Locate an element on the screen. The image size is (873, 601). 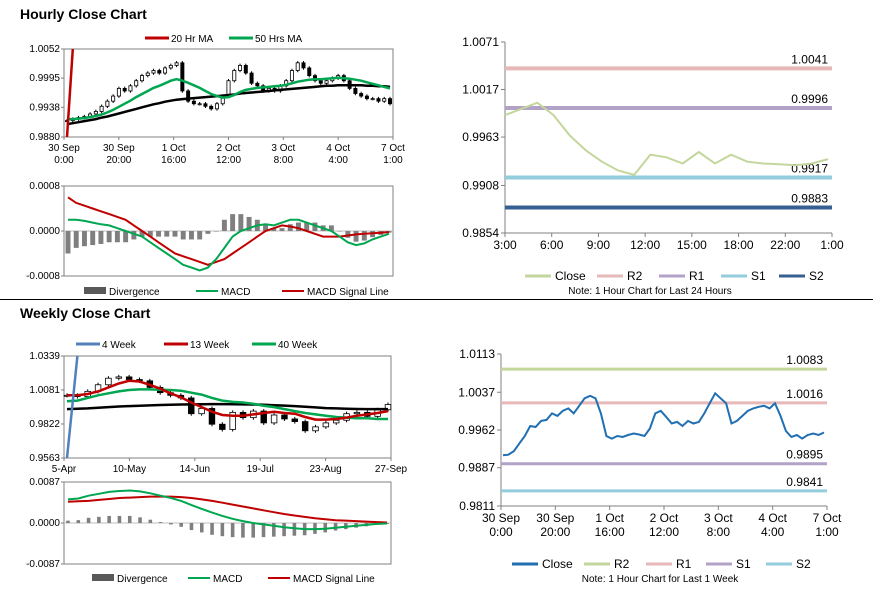
x-tick-label: 3 Oct is located at coordinates (718, 518).